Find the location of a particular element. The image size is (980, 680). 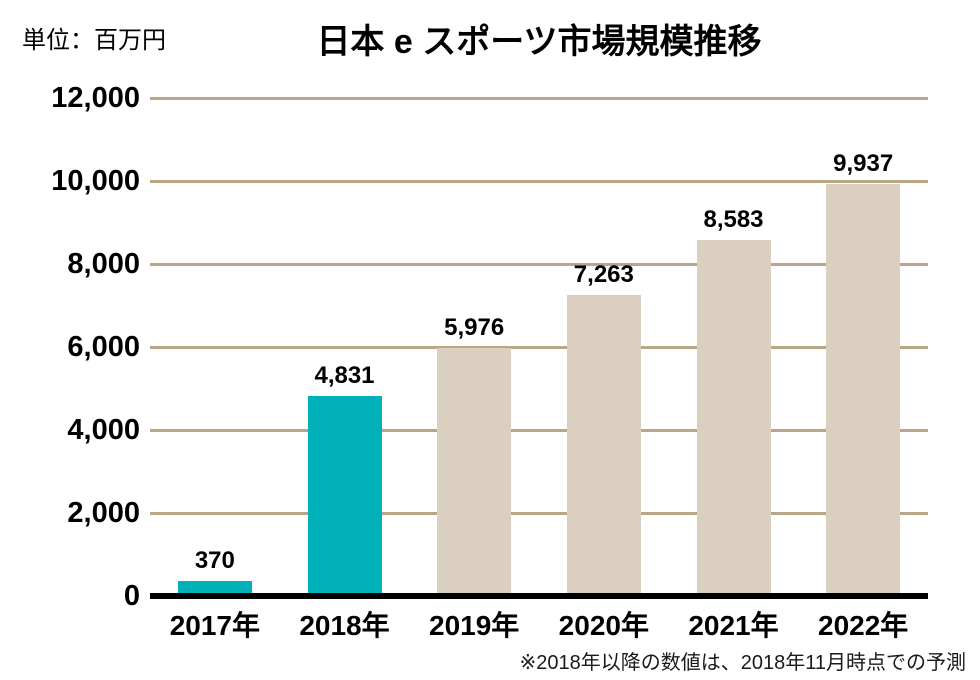

x-tick-label: 2019年 is located at coordinates (474, 625).